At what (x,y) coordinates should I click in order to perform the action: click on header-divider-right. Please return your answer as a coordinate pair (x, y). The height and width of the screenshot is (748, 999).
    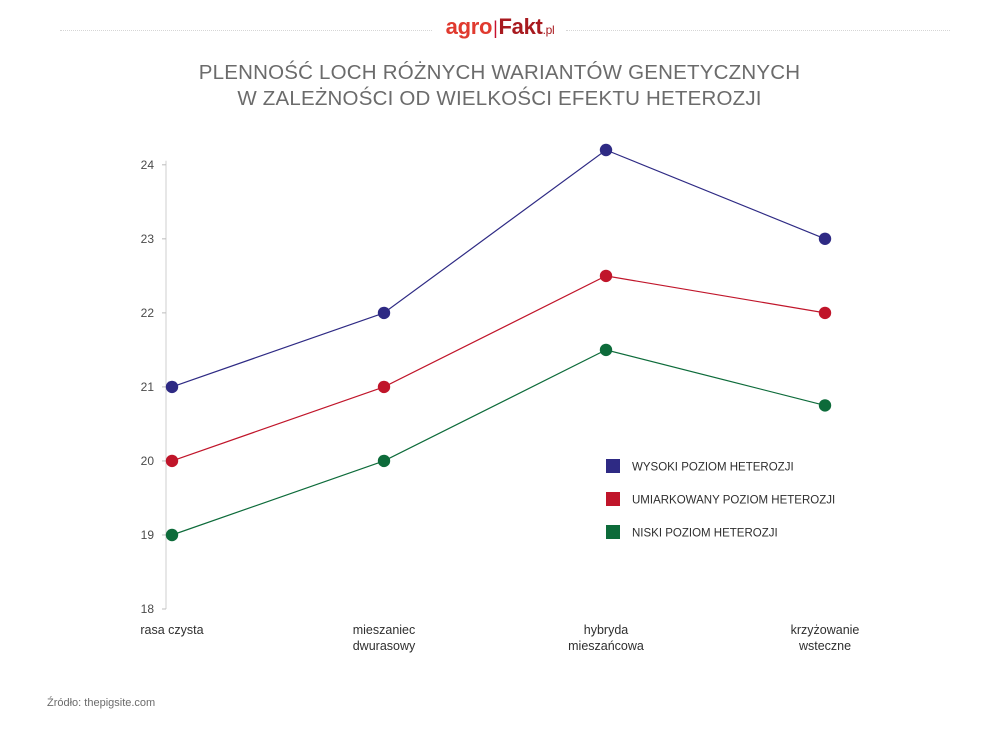
    Looking at the image, I should click on (758, 30).